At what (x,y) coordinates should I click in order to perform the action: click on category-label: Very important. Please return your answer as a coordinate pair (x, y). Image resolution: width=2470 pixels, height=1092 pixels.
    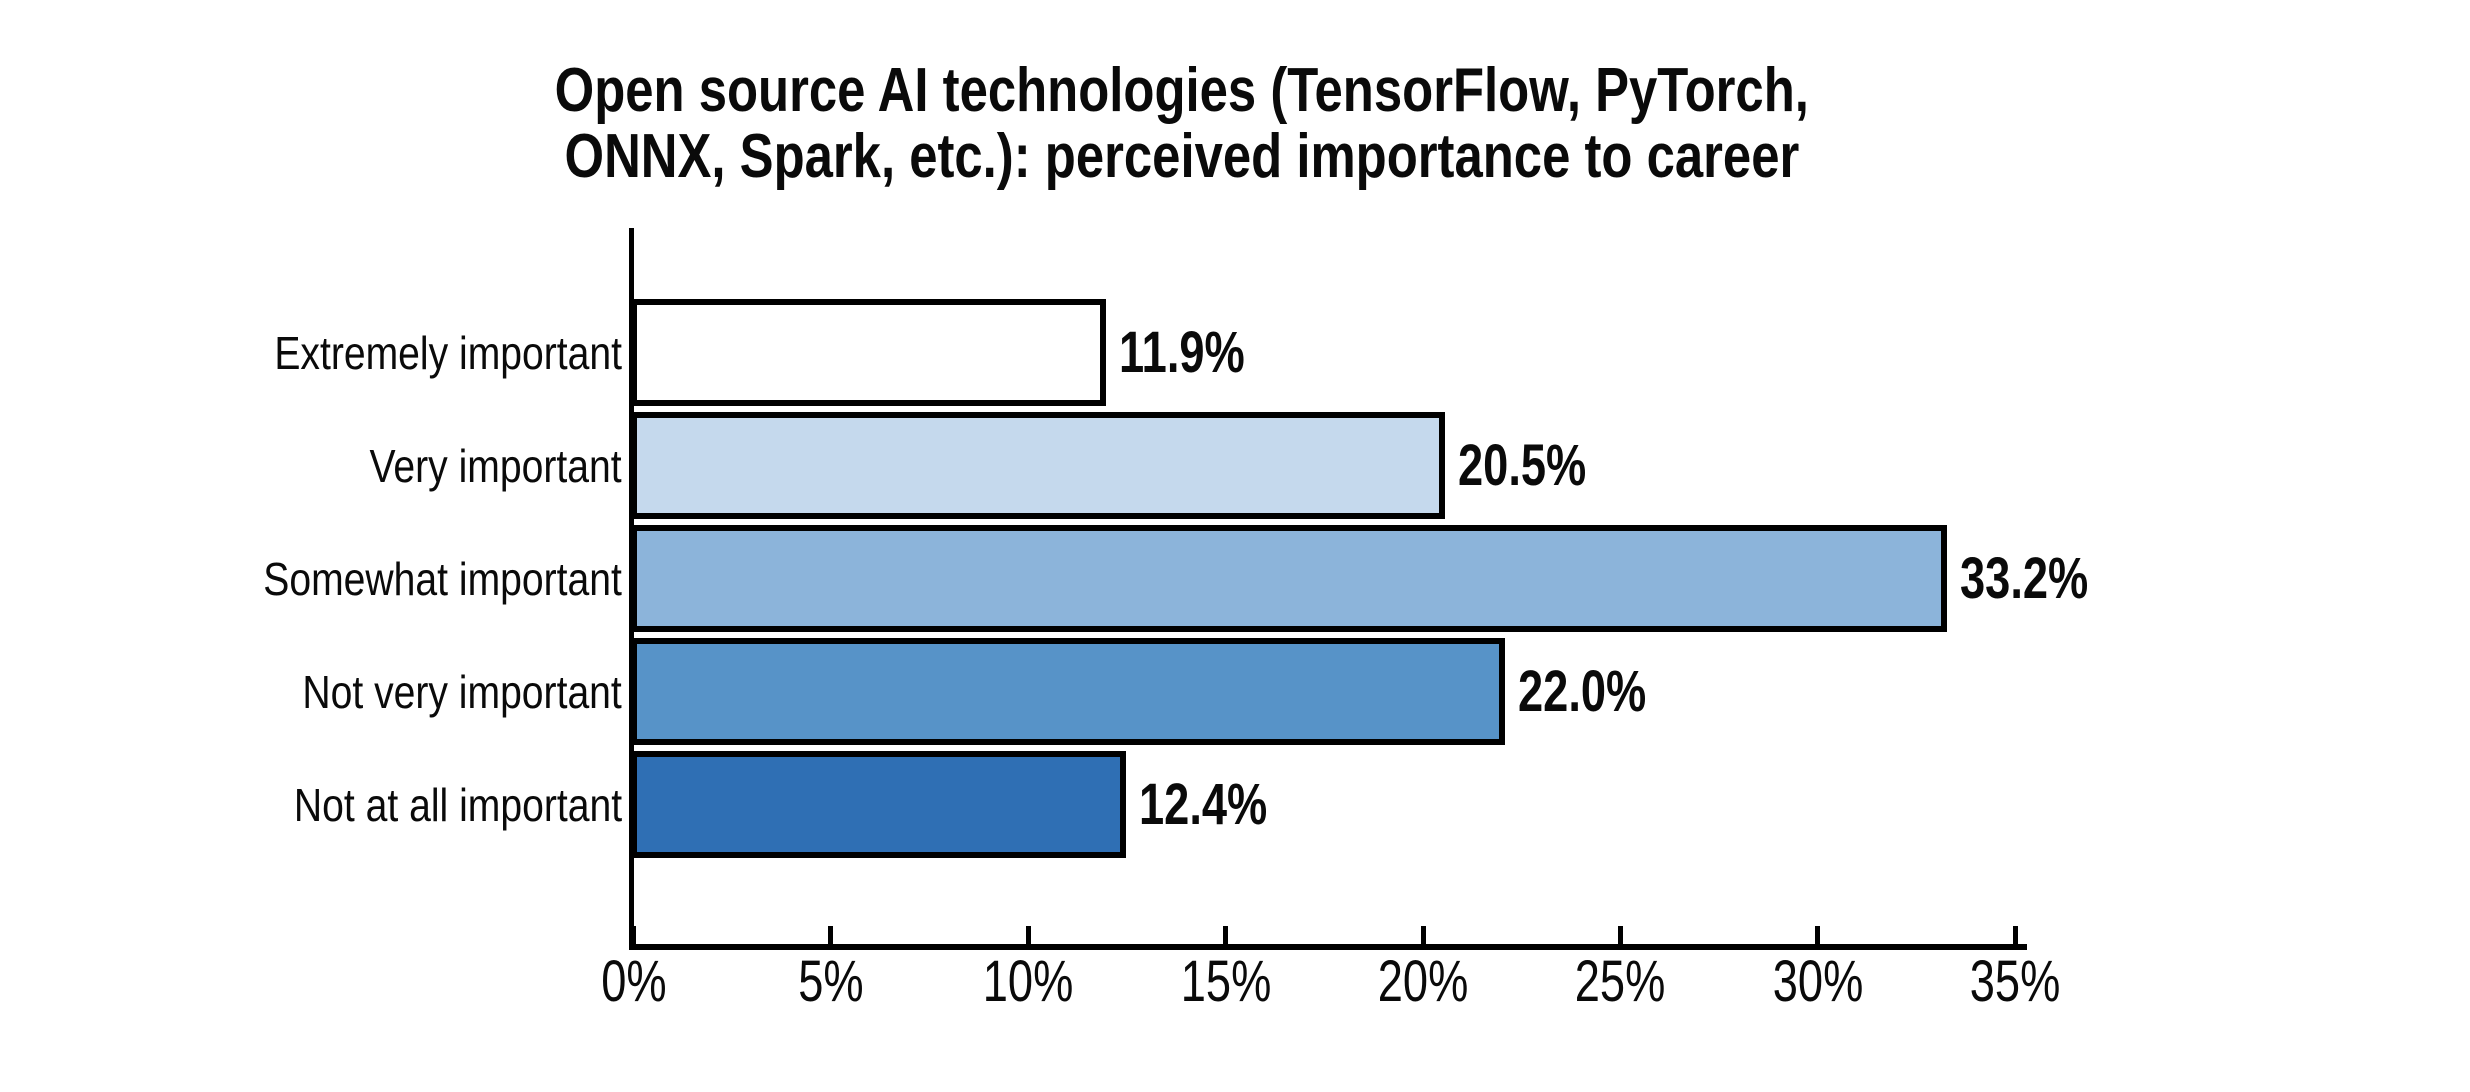
    Looking at the image, I should click on (311, 465).